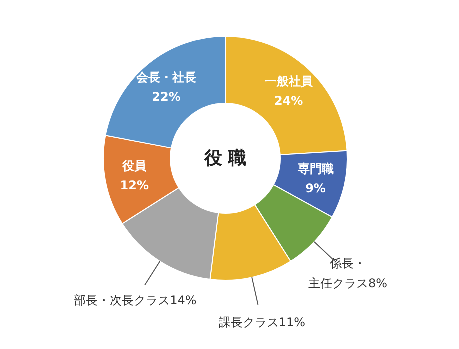  Describe the element at coordinates (135, 300) in the screenshot. I see `slice-label: 部長・次長クラス14%` at that location.